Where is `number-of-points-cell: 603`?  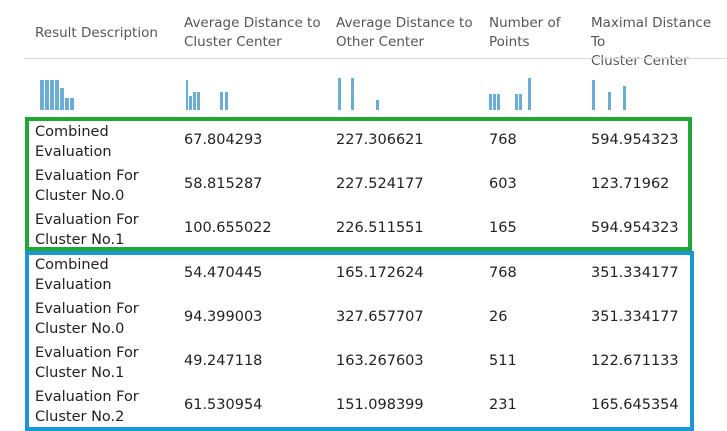 number-of-points-cell: 603 is located at coordinates (503, 184).